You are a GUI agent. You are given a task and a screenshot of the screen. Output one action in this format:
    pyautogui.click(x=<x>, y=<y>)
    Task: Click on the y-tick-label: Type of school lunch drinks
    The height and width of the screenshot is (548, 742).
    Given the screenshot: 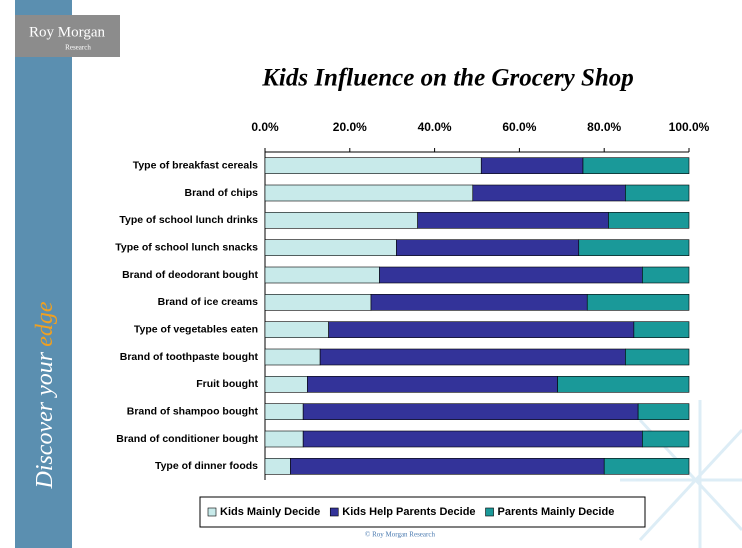 What is the action you would take?
    pyautogui.click(x=188, y=220)
    